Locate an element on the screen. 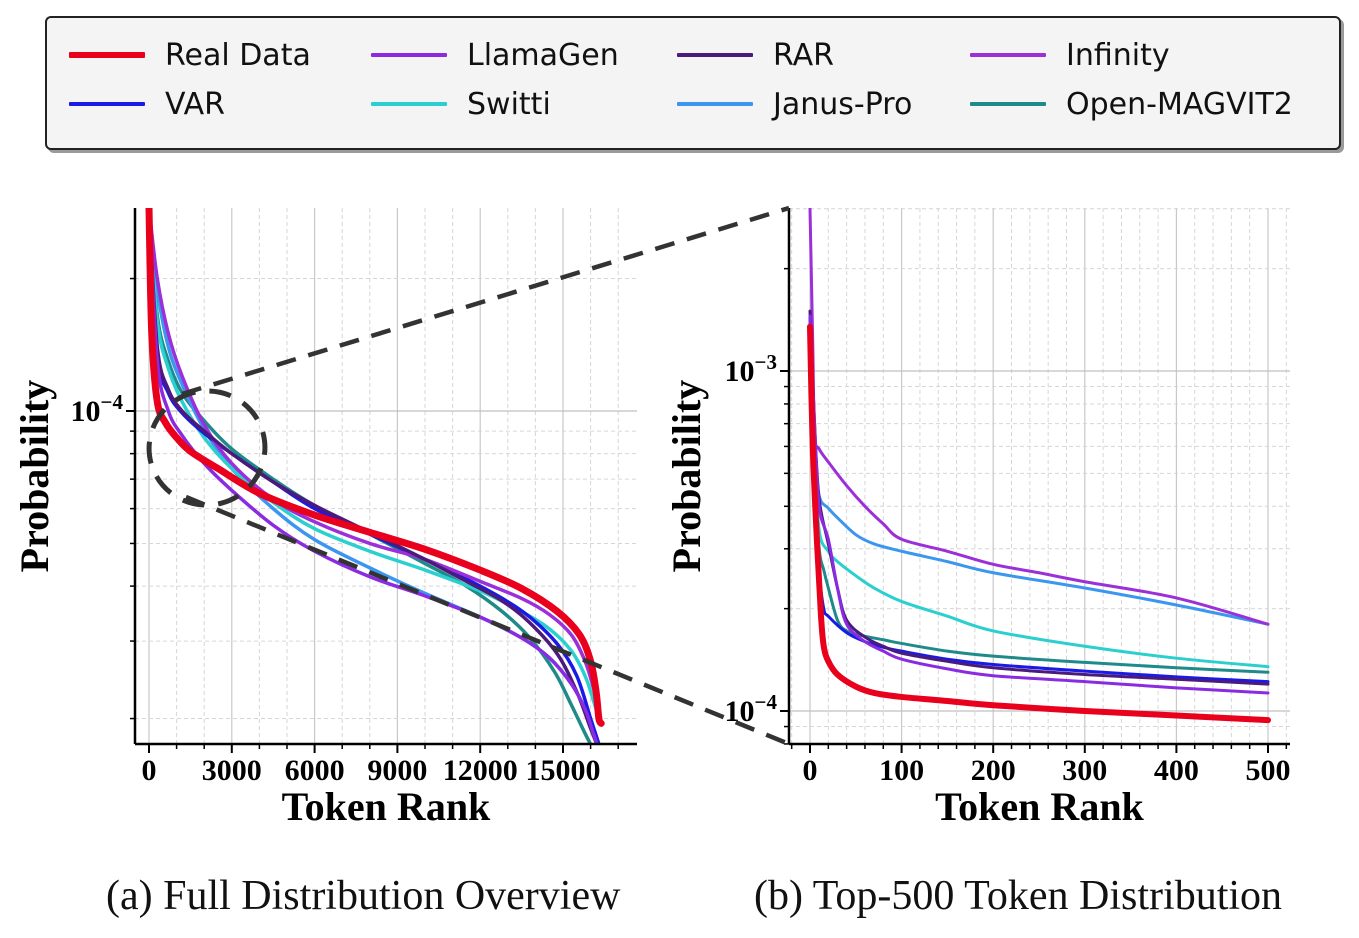 This screenshot has width=1359, height=938. legend-item-open-magvit2: Open-MAGVIT2 is located at coordinates (1131, 104).